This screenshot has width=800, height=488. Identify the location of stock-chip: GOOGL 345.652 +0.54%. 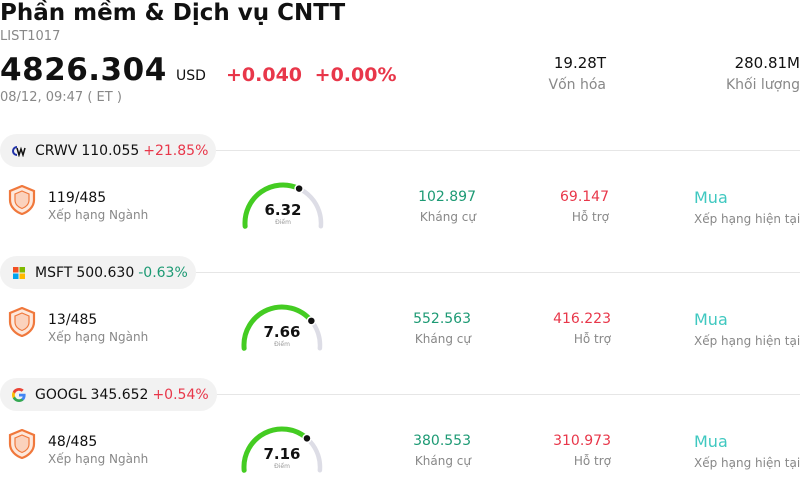
(108, 394).